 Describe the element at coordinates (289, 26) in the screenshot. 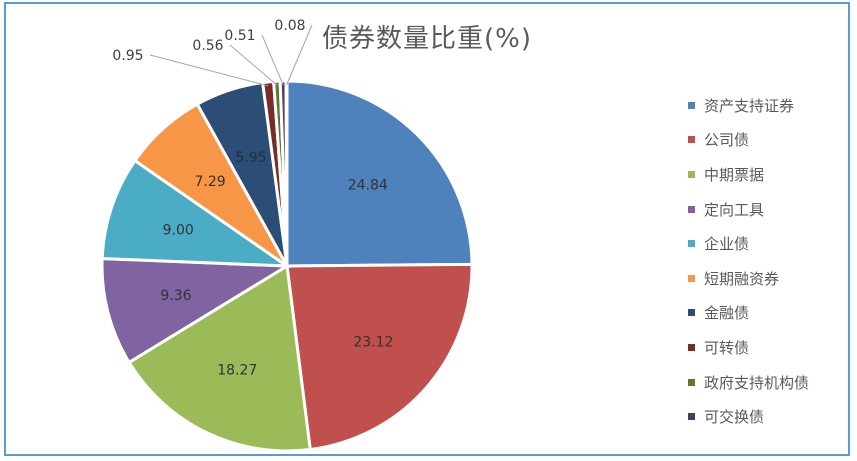

I see `data-label: 0.08` at that location.